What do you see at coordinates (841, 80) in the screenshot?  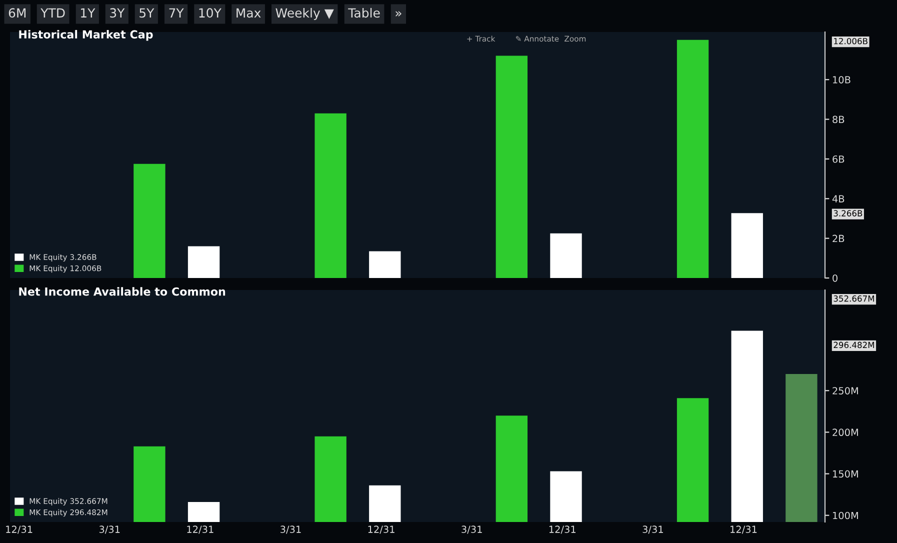 I see `y-tick-label: 10B` at bounding box center [841, 80].